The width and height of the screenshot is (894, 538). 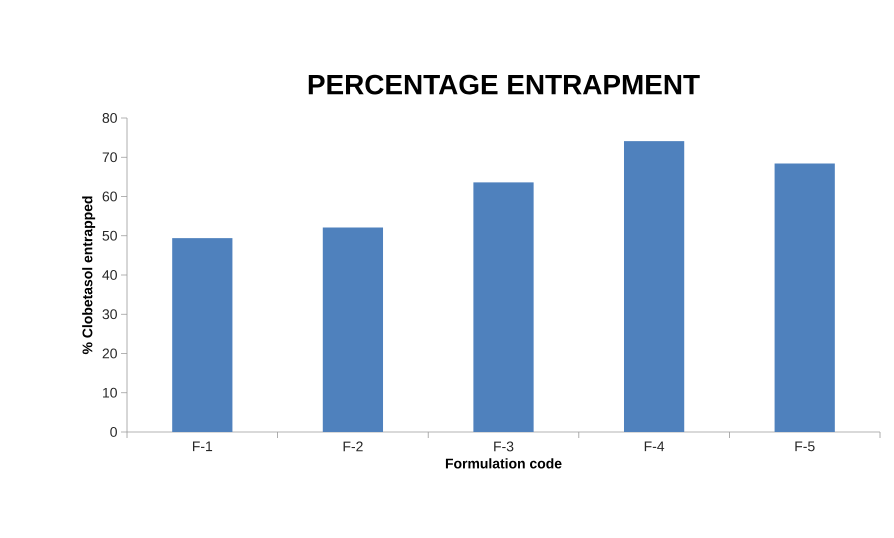 I want to click on y-axis-title: % Clobetasol entrapped, so click(x=89, y=275).